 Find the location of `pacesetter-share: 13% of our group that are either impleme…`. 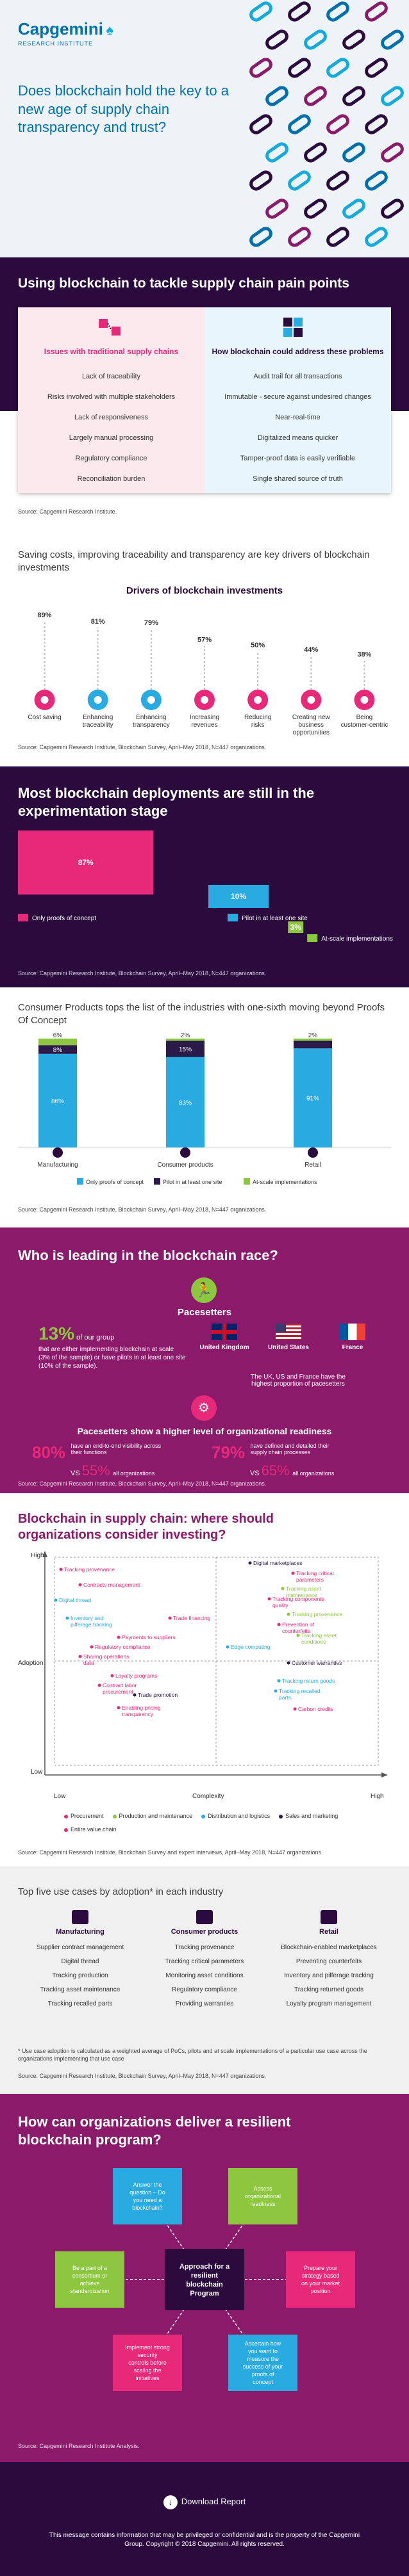

pacesetter-share: 13% of our group that are either impleme… is located at coordinates (112, 1347).